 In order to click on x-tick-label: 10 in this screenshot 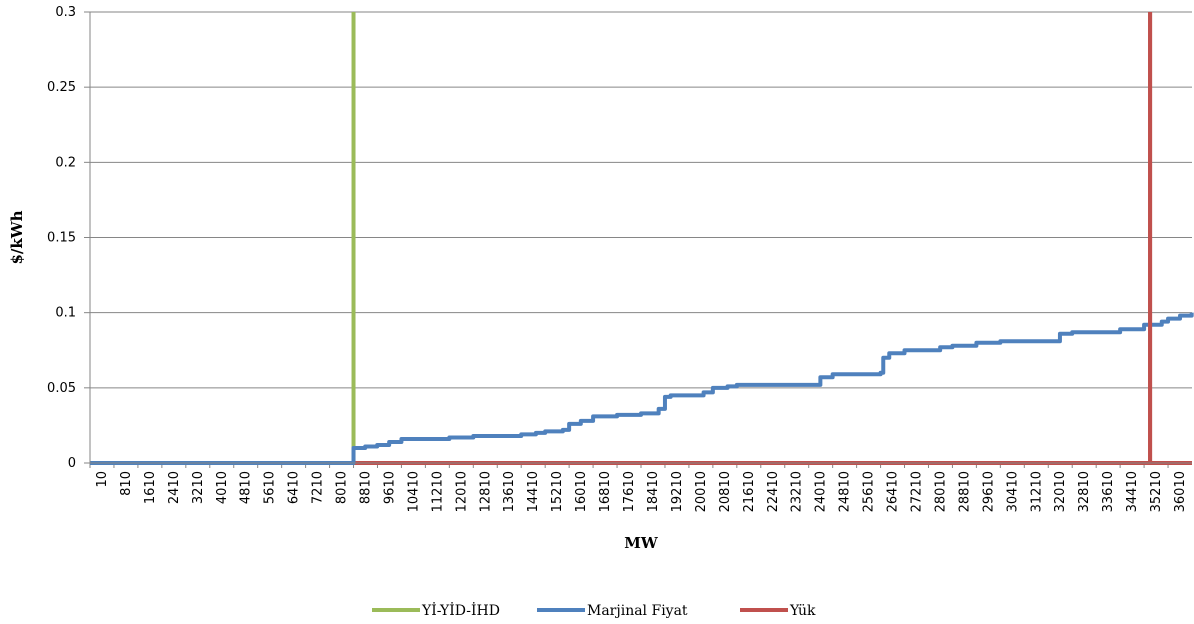, I will do `click(102, 479)`.